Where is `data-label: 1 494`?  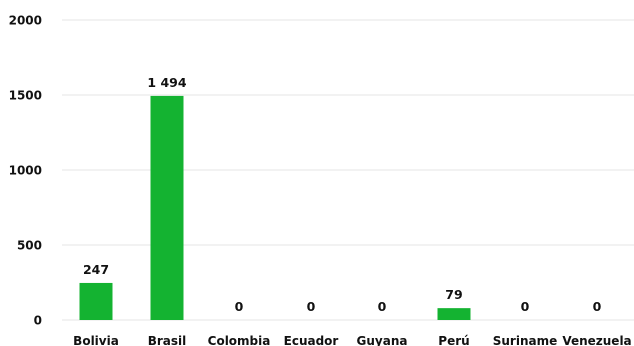 data-label: 1 494 is located at coordinates (166, 82).